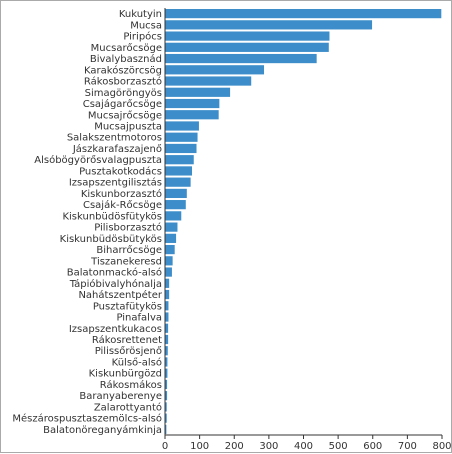 The height and width of the screenshot is (454, 452). What do you see at coordinates (128, 407) in the screenshot?
I see `category-label: Zalarottyantó` at bounding box center [128, 407].